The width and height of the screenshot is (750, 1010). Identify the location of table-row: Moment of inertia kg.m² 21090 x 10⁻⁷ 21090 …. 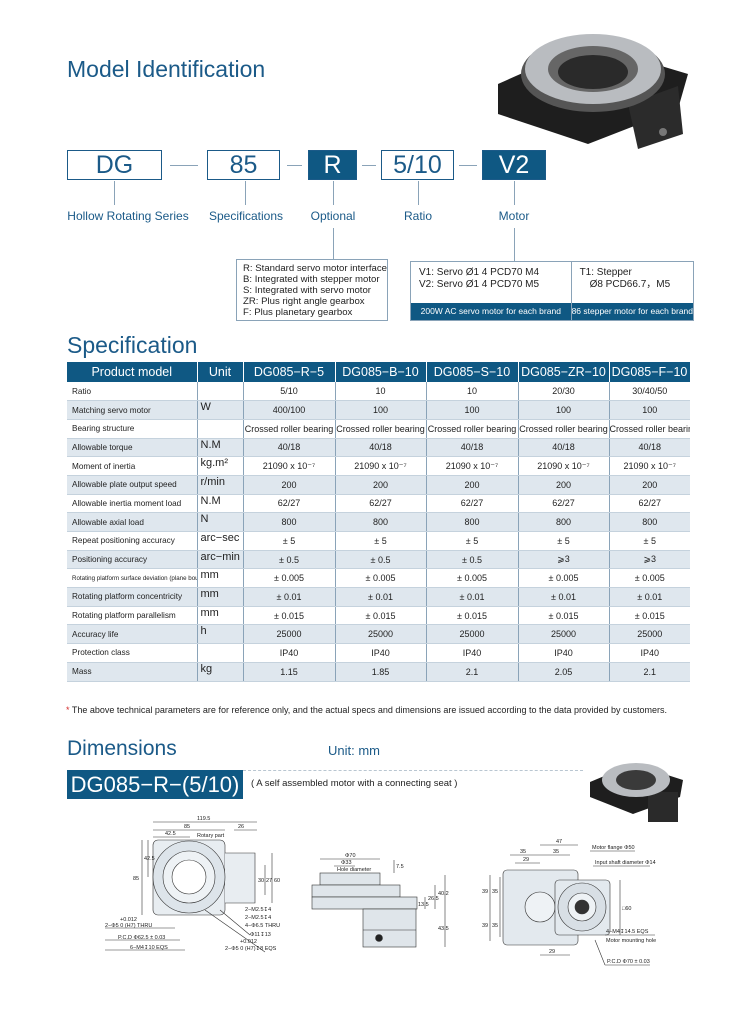
(378, 466).